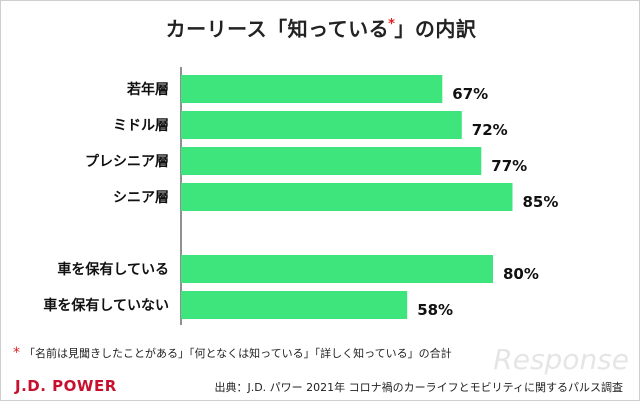 The height and width of the screenshot is (401, 640). I want to click on value-label: 77%, so click(509, 166).